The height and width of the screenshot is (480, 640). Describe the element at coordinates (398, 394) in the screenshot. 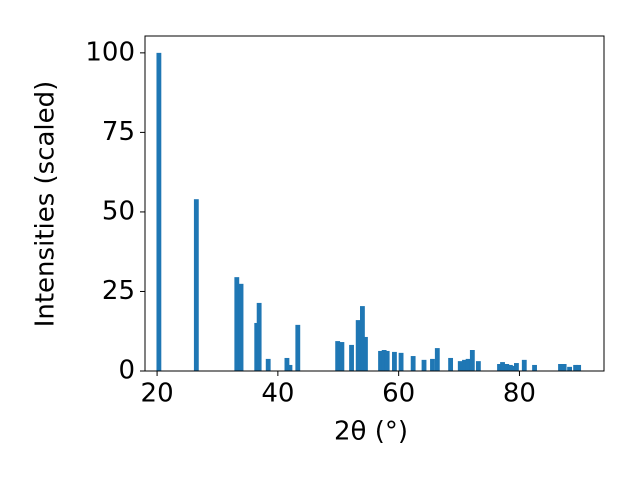

I see `x-tick-label: 60` at that location.